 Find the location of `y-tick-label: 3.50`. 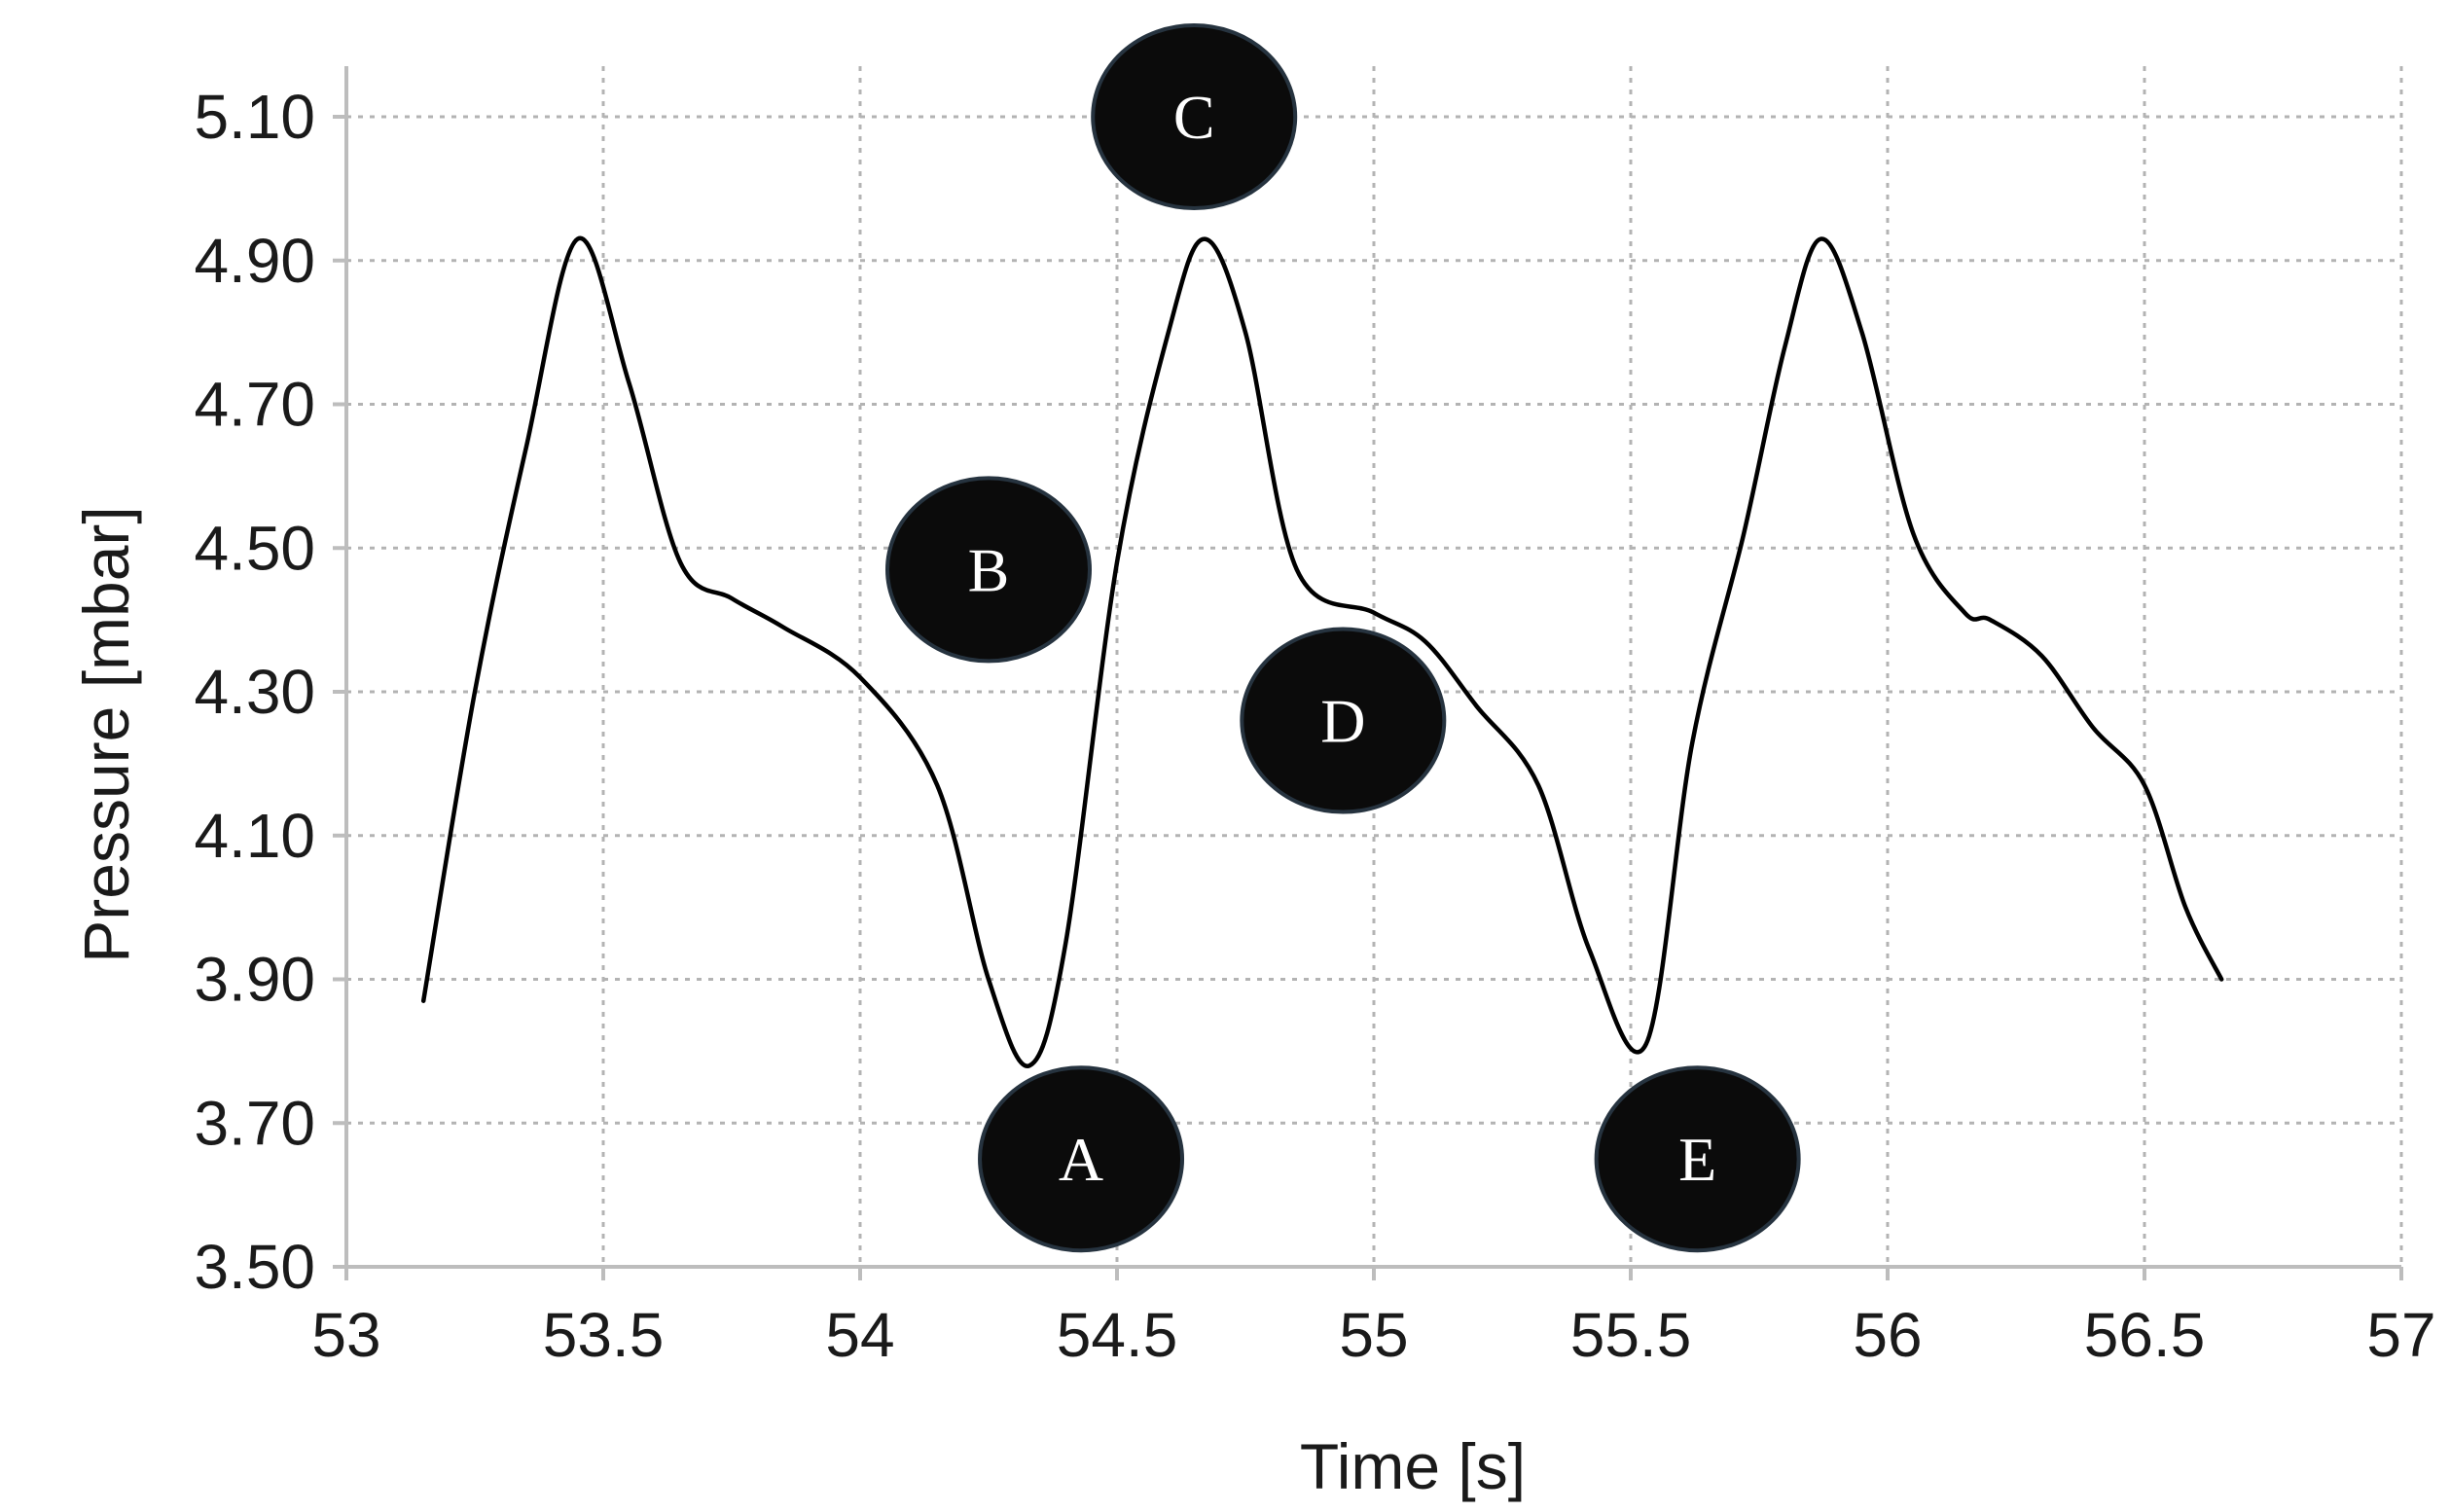

y-tick-label: 3.50 is located at coordinates (255, 1267).